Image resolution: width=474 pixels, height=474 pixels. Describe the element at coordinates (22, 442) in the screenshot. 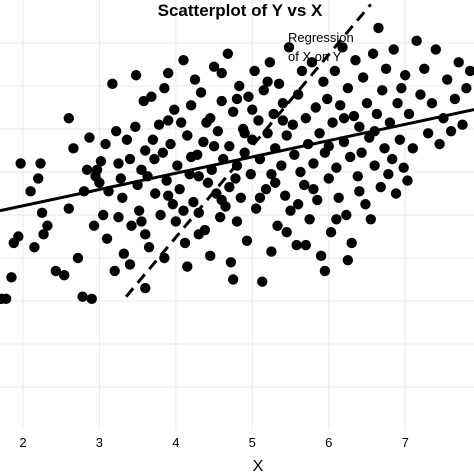

I see `x-tick-label: 2` at that location.